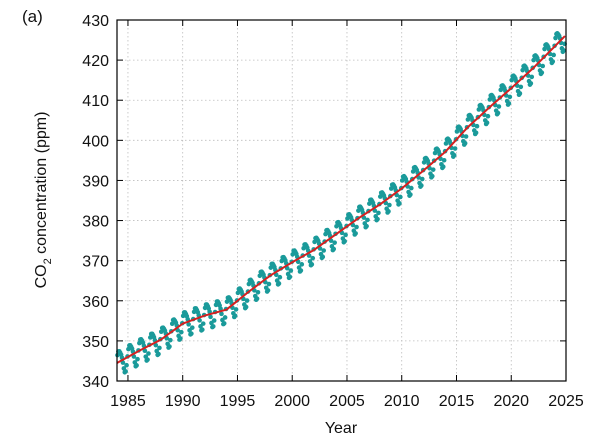 The width and height of the screenshot is (606, 440). What do you see at coordinates (292, 401) in the screenshot?
I see `x-tick-label: 2000` at bounding box center [292, 401].